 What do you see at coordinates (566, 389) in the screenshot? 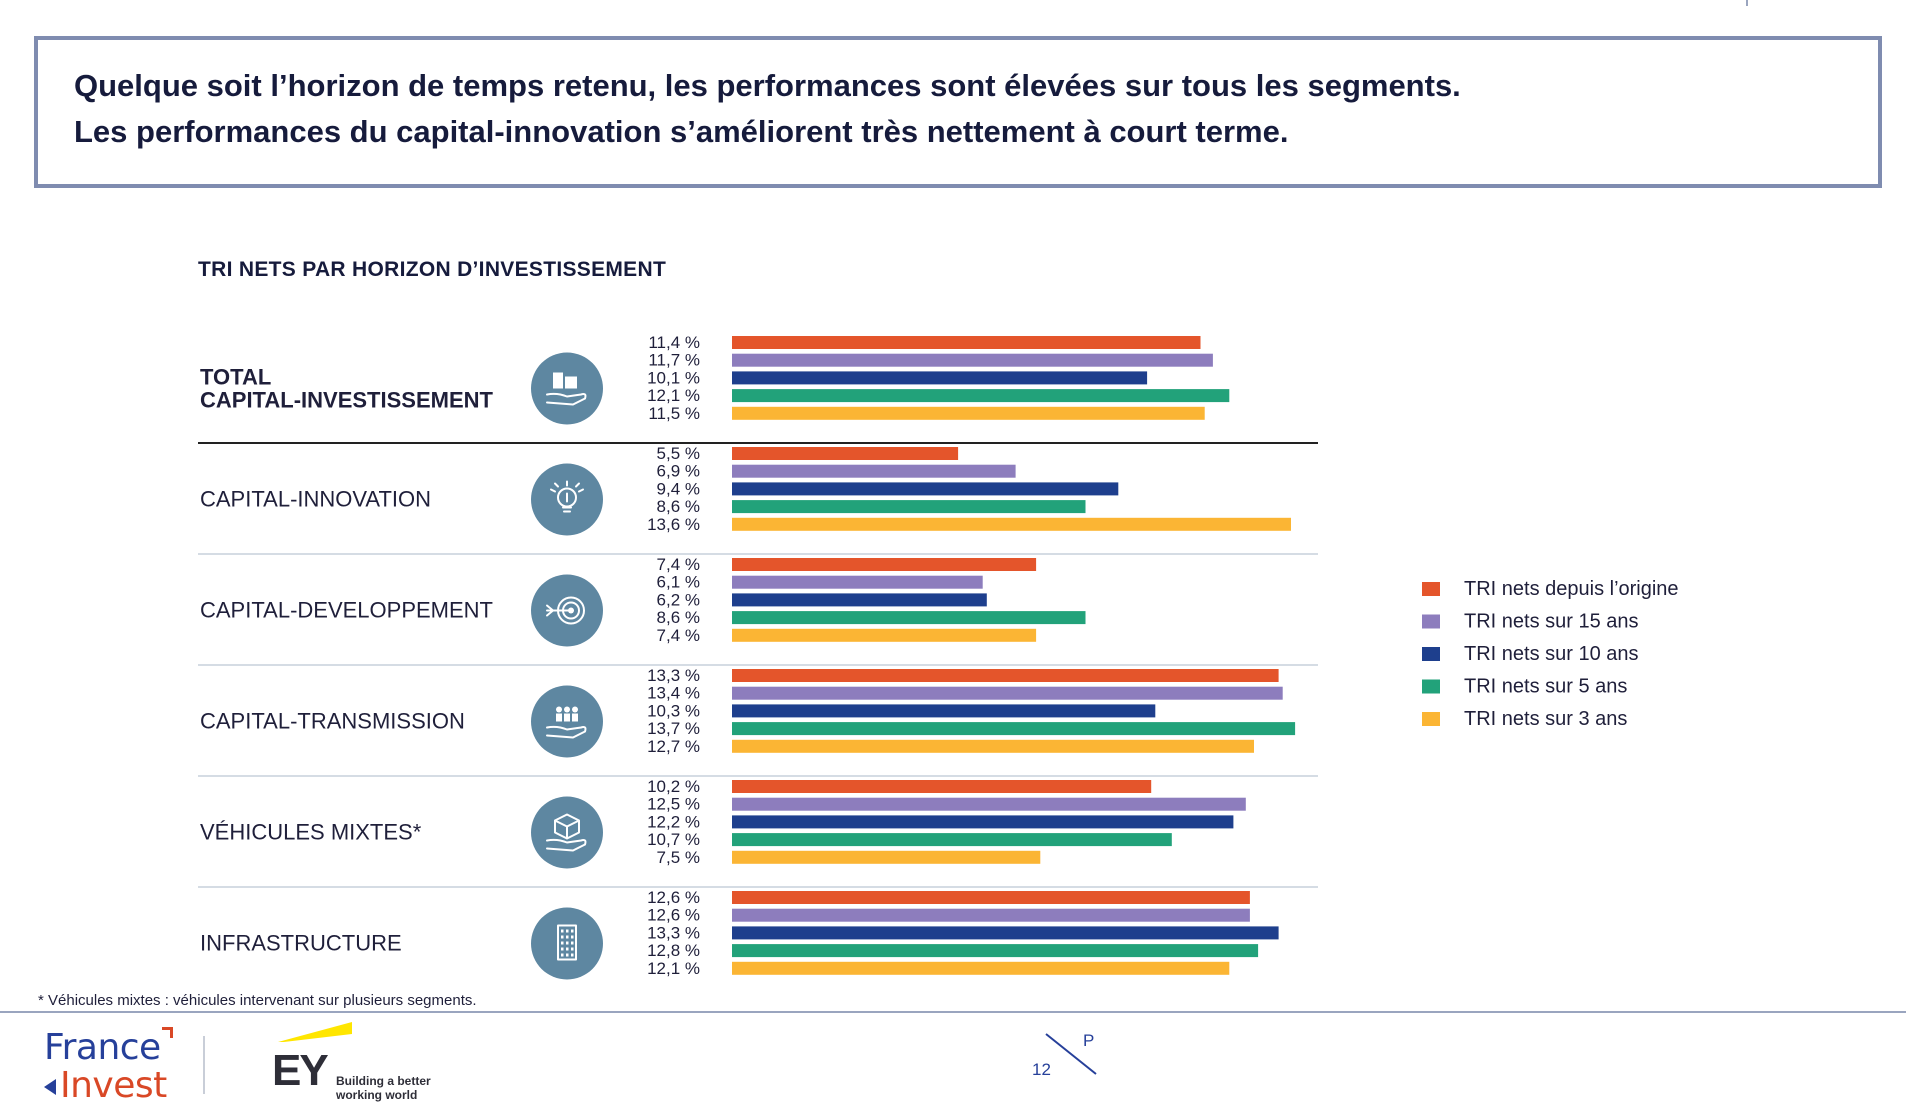
I see `hand-buildings-icon` at bounding box center [566, 389].